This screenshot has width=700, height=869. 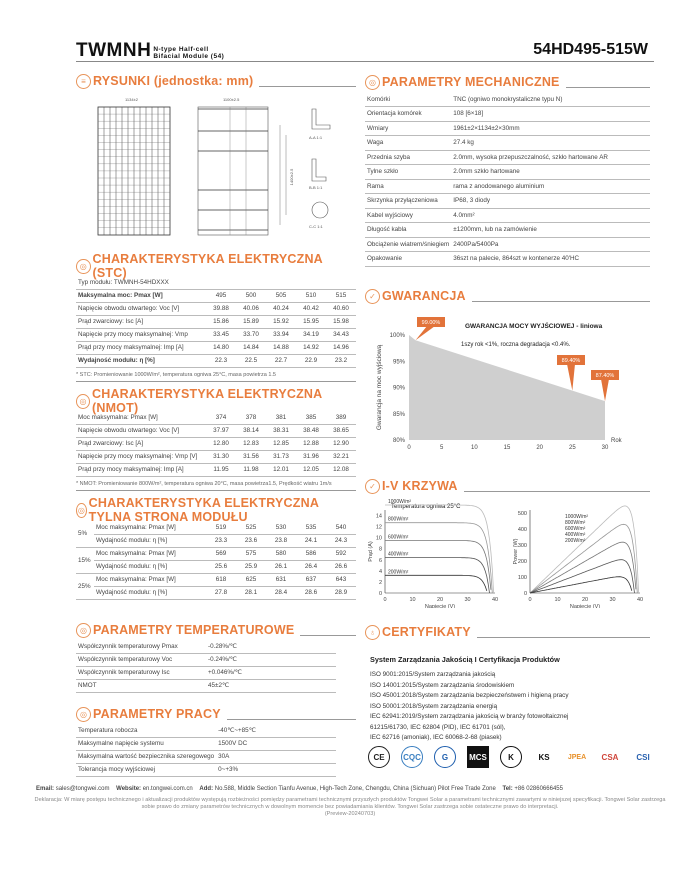 I want to click on cell-value: 389, so click(x=341, y=418).